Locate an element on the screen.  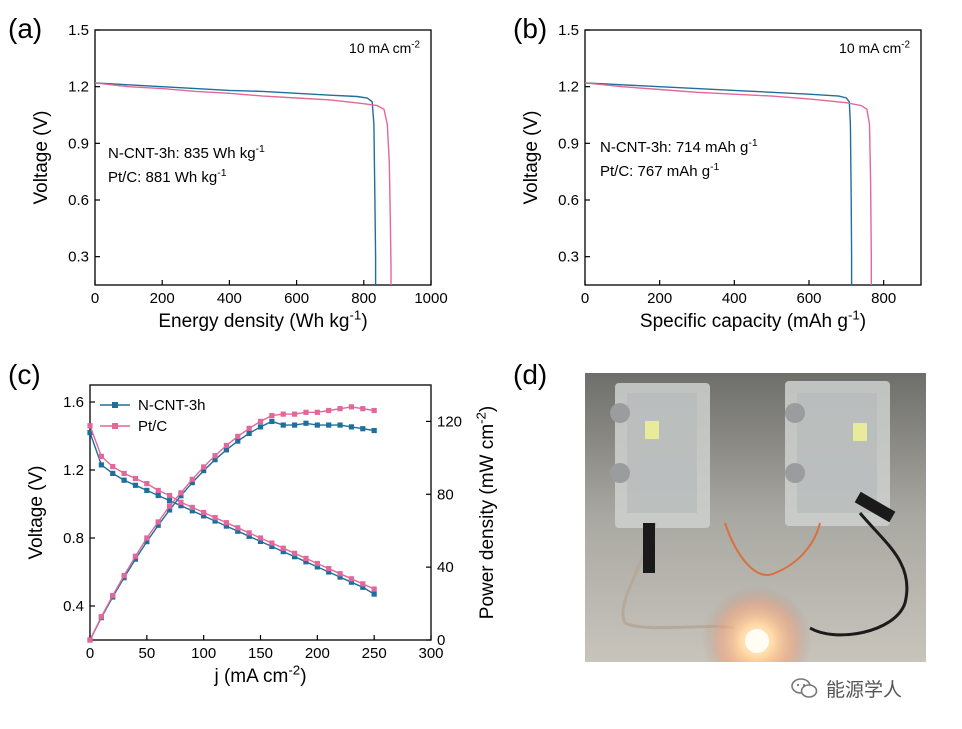
y-tick-label: 1.6 is located at coordinates (73, 402).